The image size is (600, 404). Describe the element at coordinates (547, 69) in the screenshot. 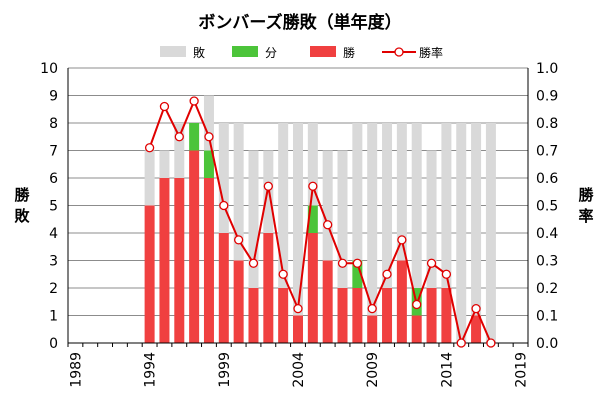

I see `y-right-tick-label: 1.0` at that location.